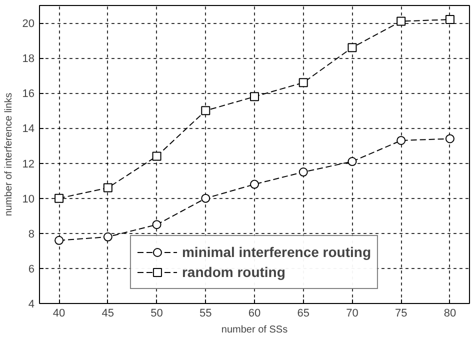 This screenshot has height=338, width=474. I want to click on x-tick-label: 40, so click(59, 314).